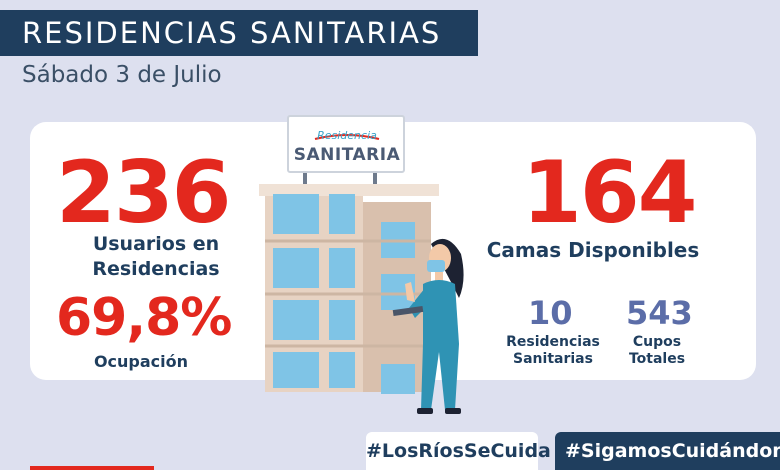 This screenshot has width=780, height=470. Describe the element at coordinates (156, 244) in the screenshot. I see `users-label-line-1: Usuarios en` at that location.